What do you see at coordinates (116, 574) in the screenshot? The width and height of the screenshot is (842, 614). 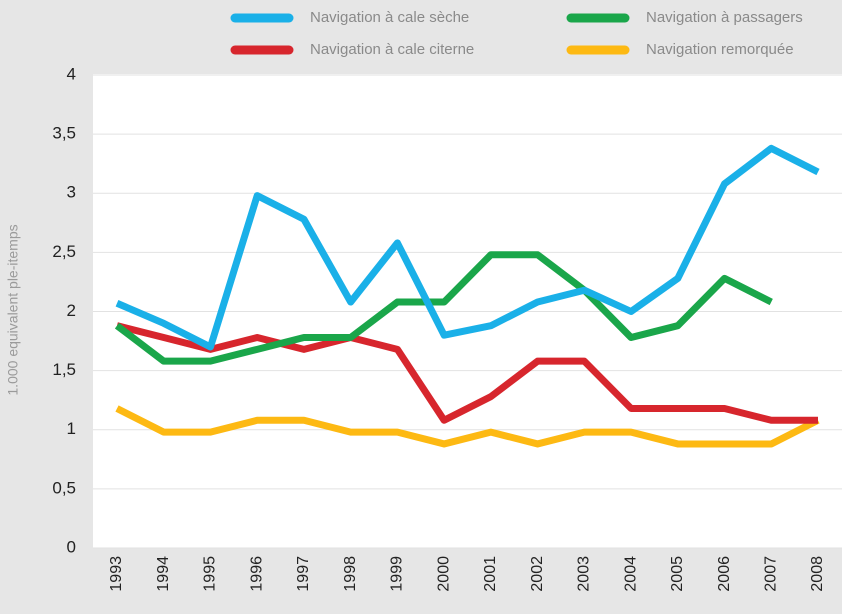 I see `x-tick-label: 1993` at bounding box center [116, 574].